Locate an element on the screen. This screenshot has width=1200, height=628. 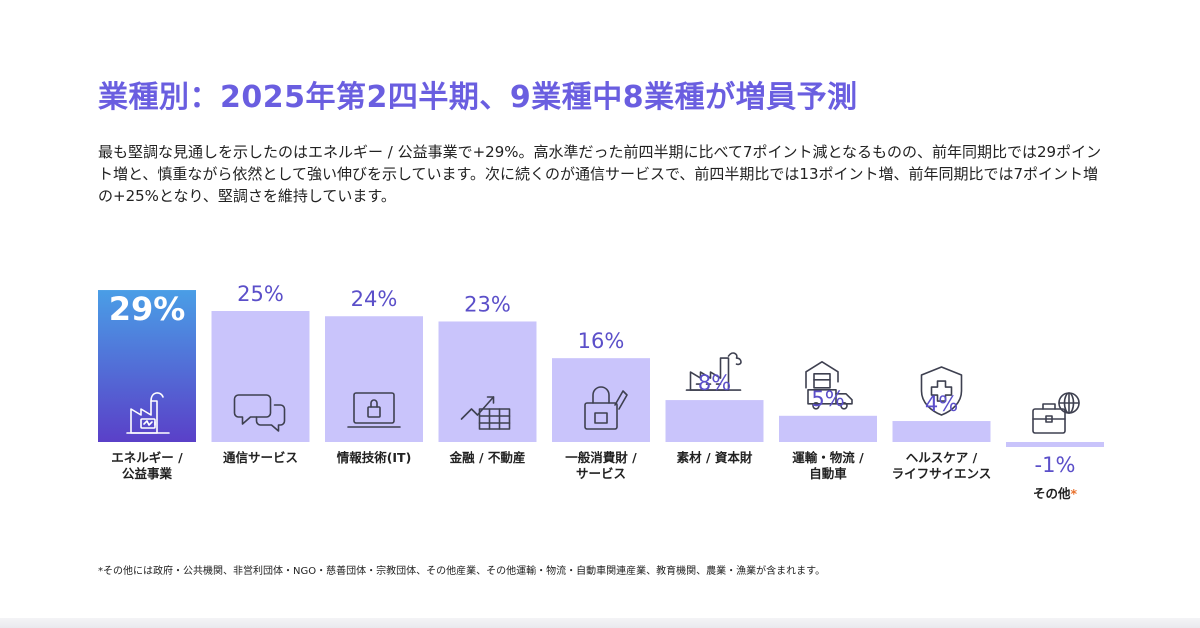
factory-icon is located at coordinates (713, 371).